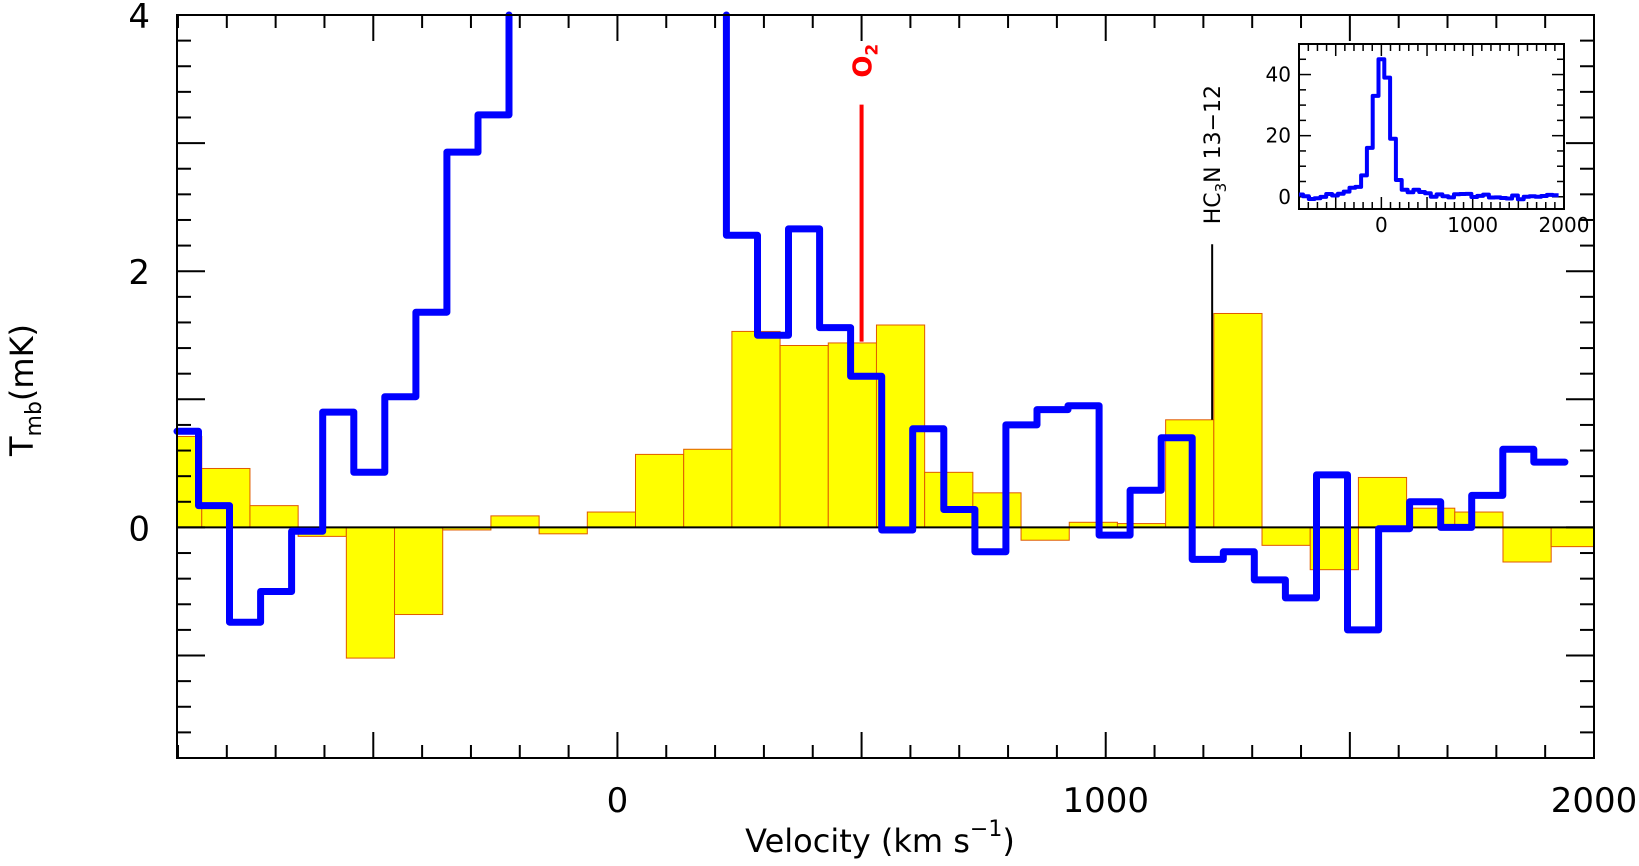 The height and width of the screenshot is (866, 1639). I want to click on inset-x-tick-label: 1000, so click(1472, 225).